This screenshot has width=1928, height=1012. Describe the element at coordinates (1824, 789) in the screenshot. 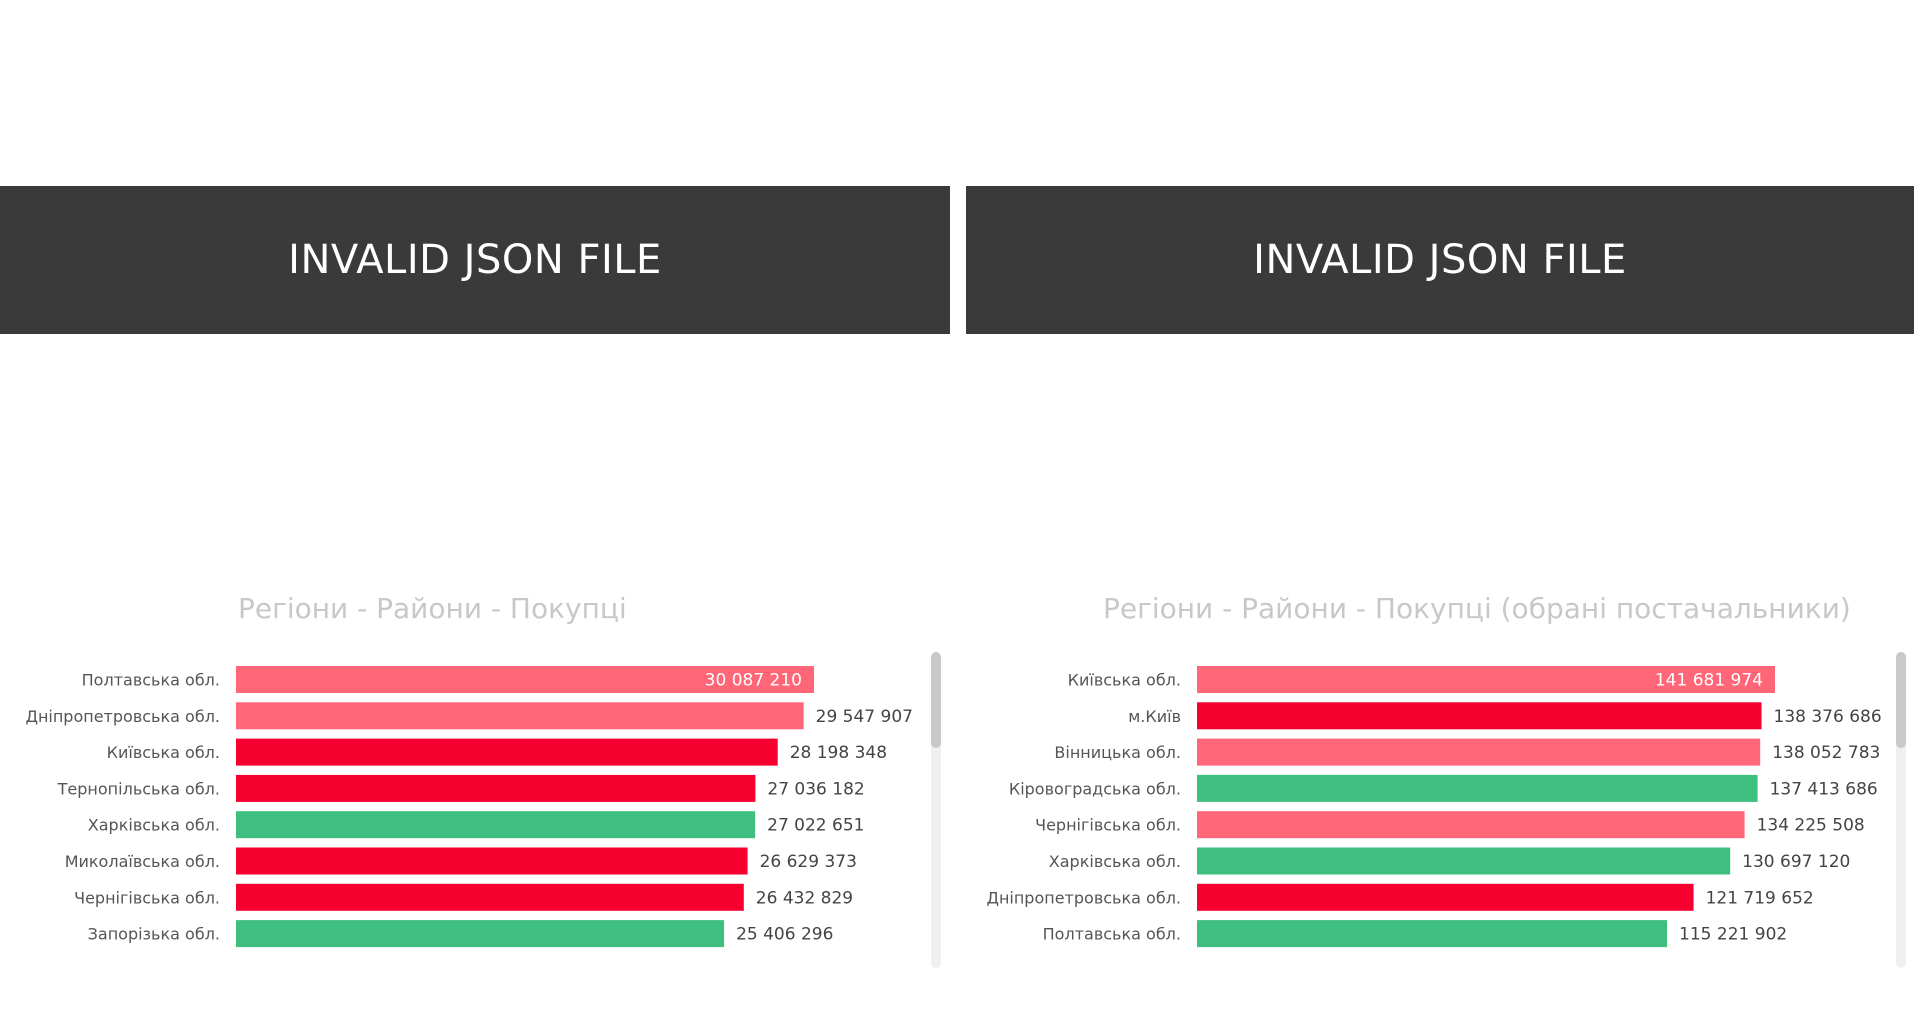

I see `data-label: 137 413 686` at that location.